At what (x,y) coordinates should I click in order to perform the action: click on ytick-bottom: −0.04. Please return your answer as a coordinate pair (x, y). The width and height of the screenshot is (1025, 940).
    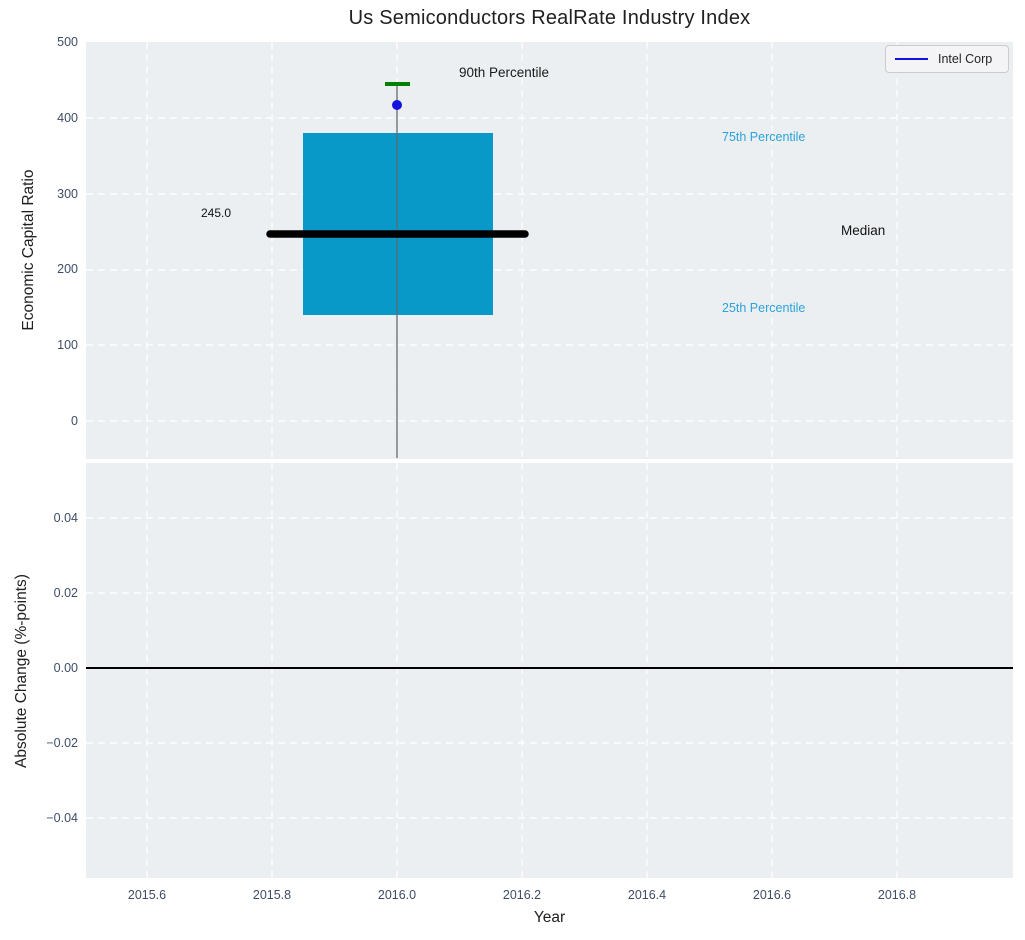
    Looking at the image, I should click on (62, 818).